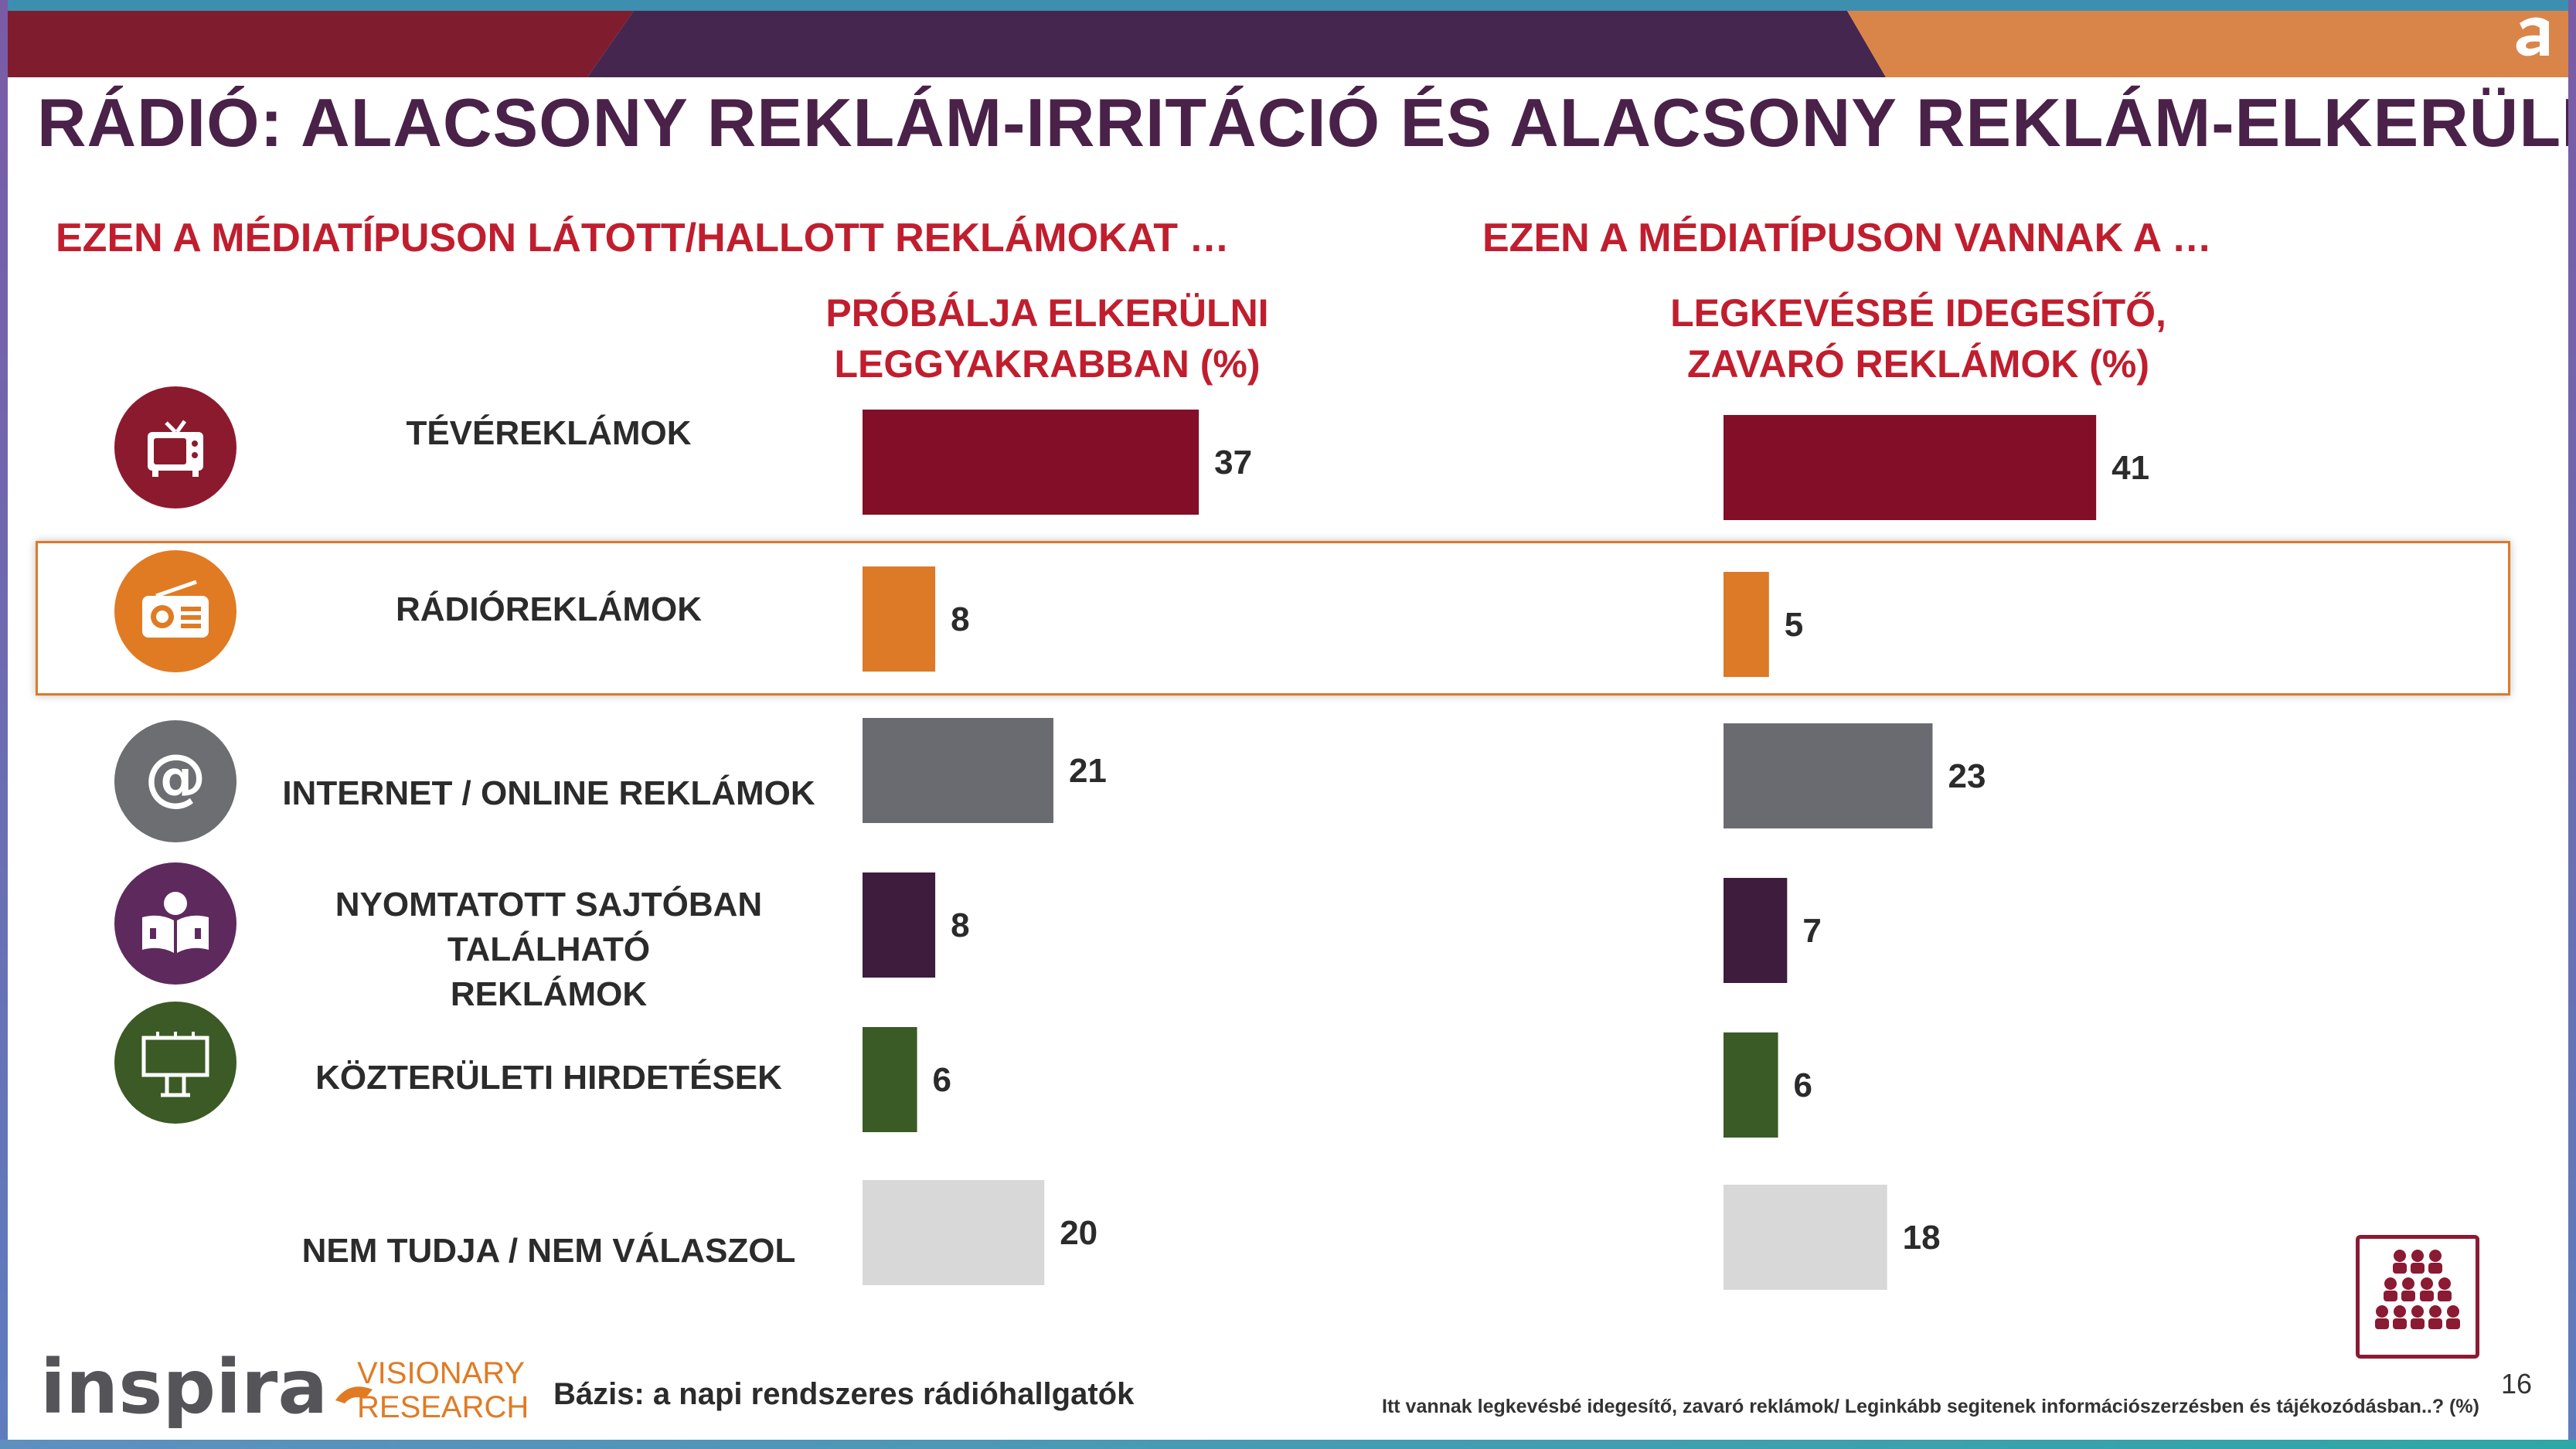  I want to click on row-label-line-1: NYOMTATOTT SAJTÓBAN TALÁLHATÓ, so click(549, 927).